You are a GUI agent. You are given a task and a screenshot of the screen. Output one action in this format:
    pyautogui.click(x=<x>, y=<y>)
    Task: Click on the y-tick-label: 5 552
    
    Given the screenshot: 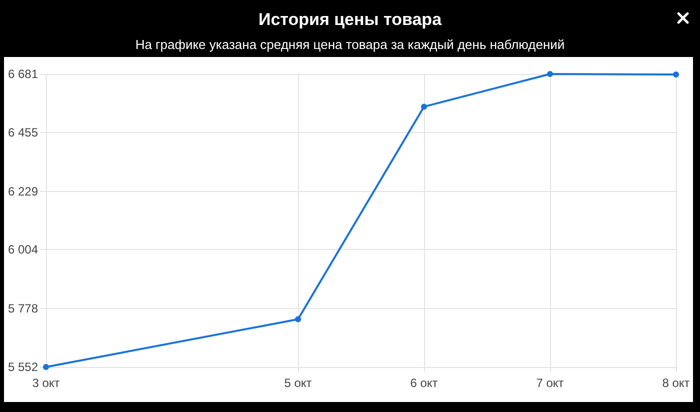 What is the action you would take?
    pyautogui.click(x=23, y=367)
    